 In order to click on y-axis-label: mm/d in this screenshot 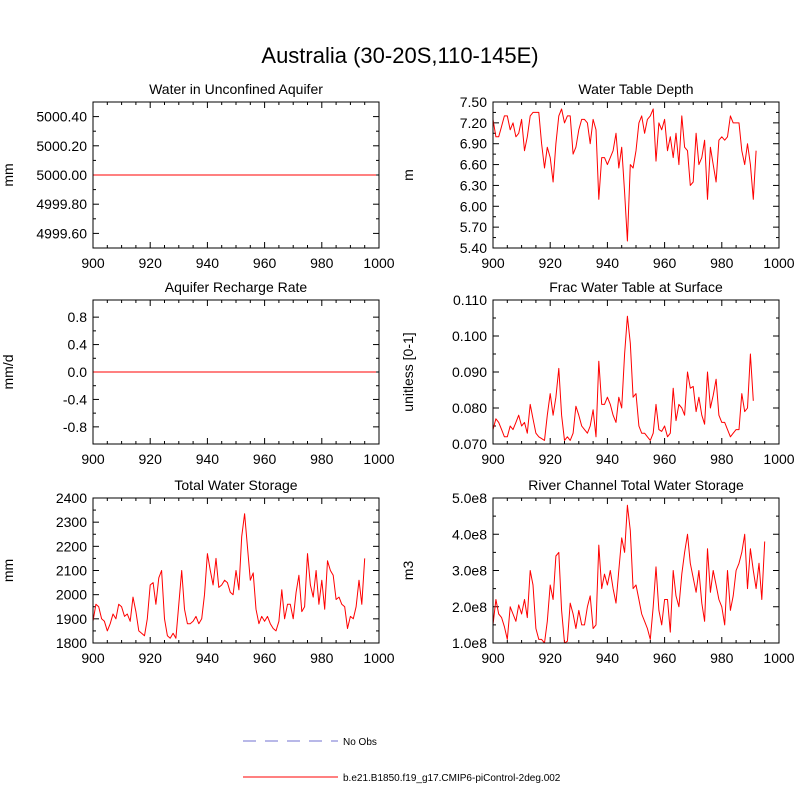, I will do `click(8, 372)`.